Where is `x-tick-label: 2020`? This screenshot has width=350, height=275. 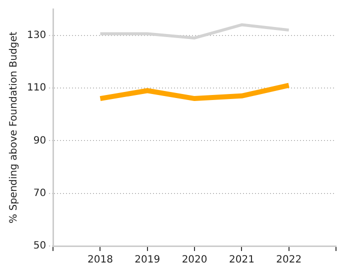
x-tick-label: 2020 is located at coordinates (195, 260).